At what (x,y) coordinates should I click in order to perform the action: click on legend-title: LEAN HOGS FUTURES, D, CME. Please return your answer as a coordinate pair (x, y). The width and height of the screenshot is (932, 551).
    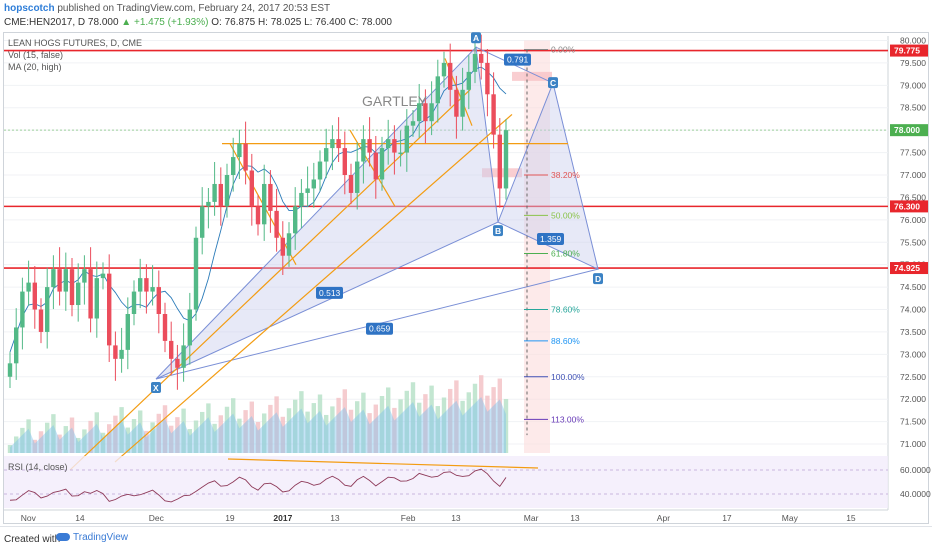
    Looking at the image, I should click on (75, 43).